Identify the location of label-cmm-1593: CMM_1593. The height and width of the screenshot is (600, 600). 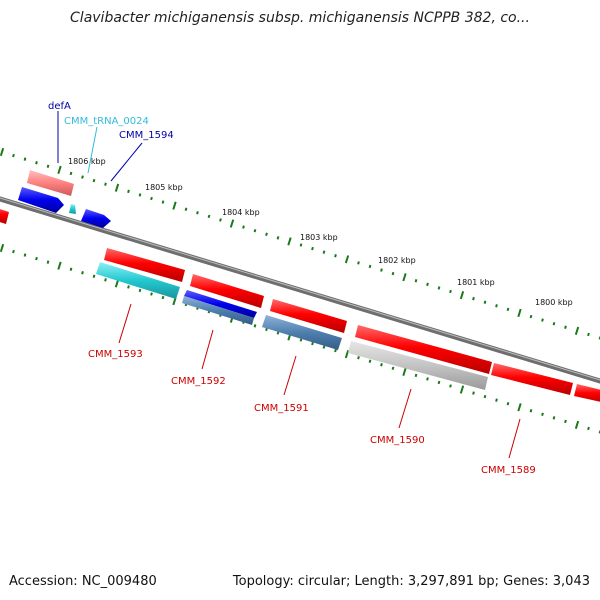
(115, 354).